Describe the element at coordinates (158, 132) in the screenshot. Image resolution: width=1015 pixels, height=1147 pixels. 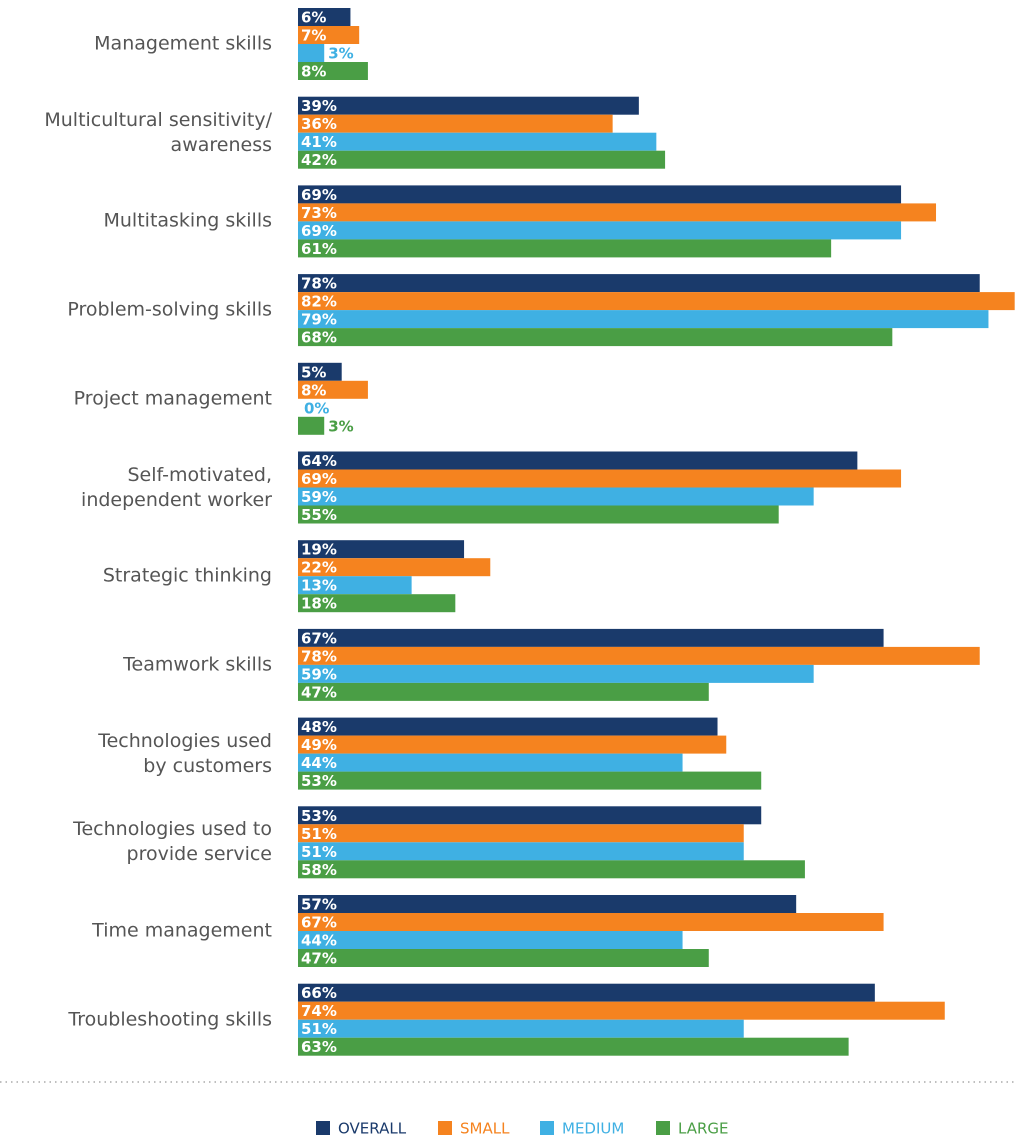
I see `category-label: Multicultural sensitivity/ awareness` at that location.